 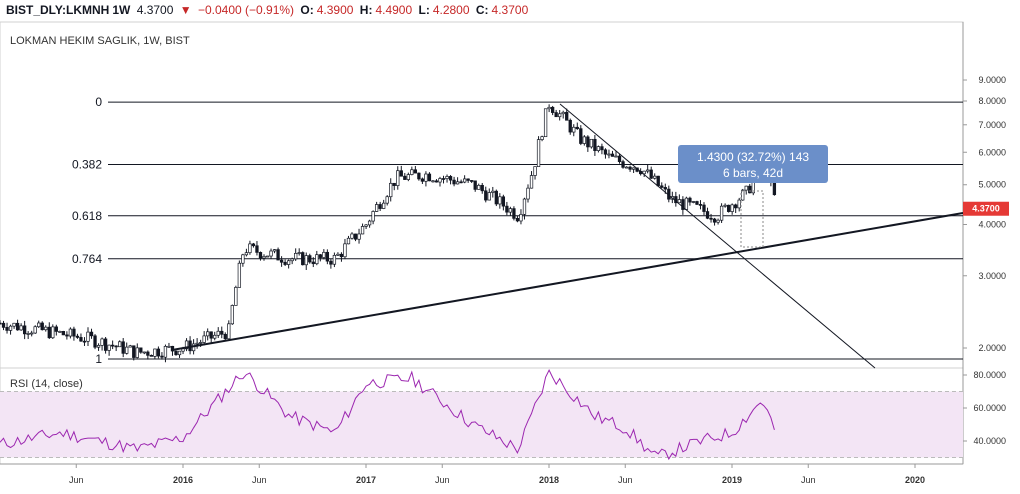 I want to click on interval: 1W, so click(x=121, y=10).